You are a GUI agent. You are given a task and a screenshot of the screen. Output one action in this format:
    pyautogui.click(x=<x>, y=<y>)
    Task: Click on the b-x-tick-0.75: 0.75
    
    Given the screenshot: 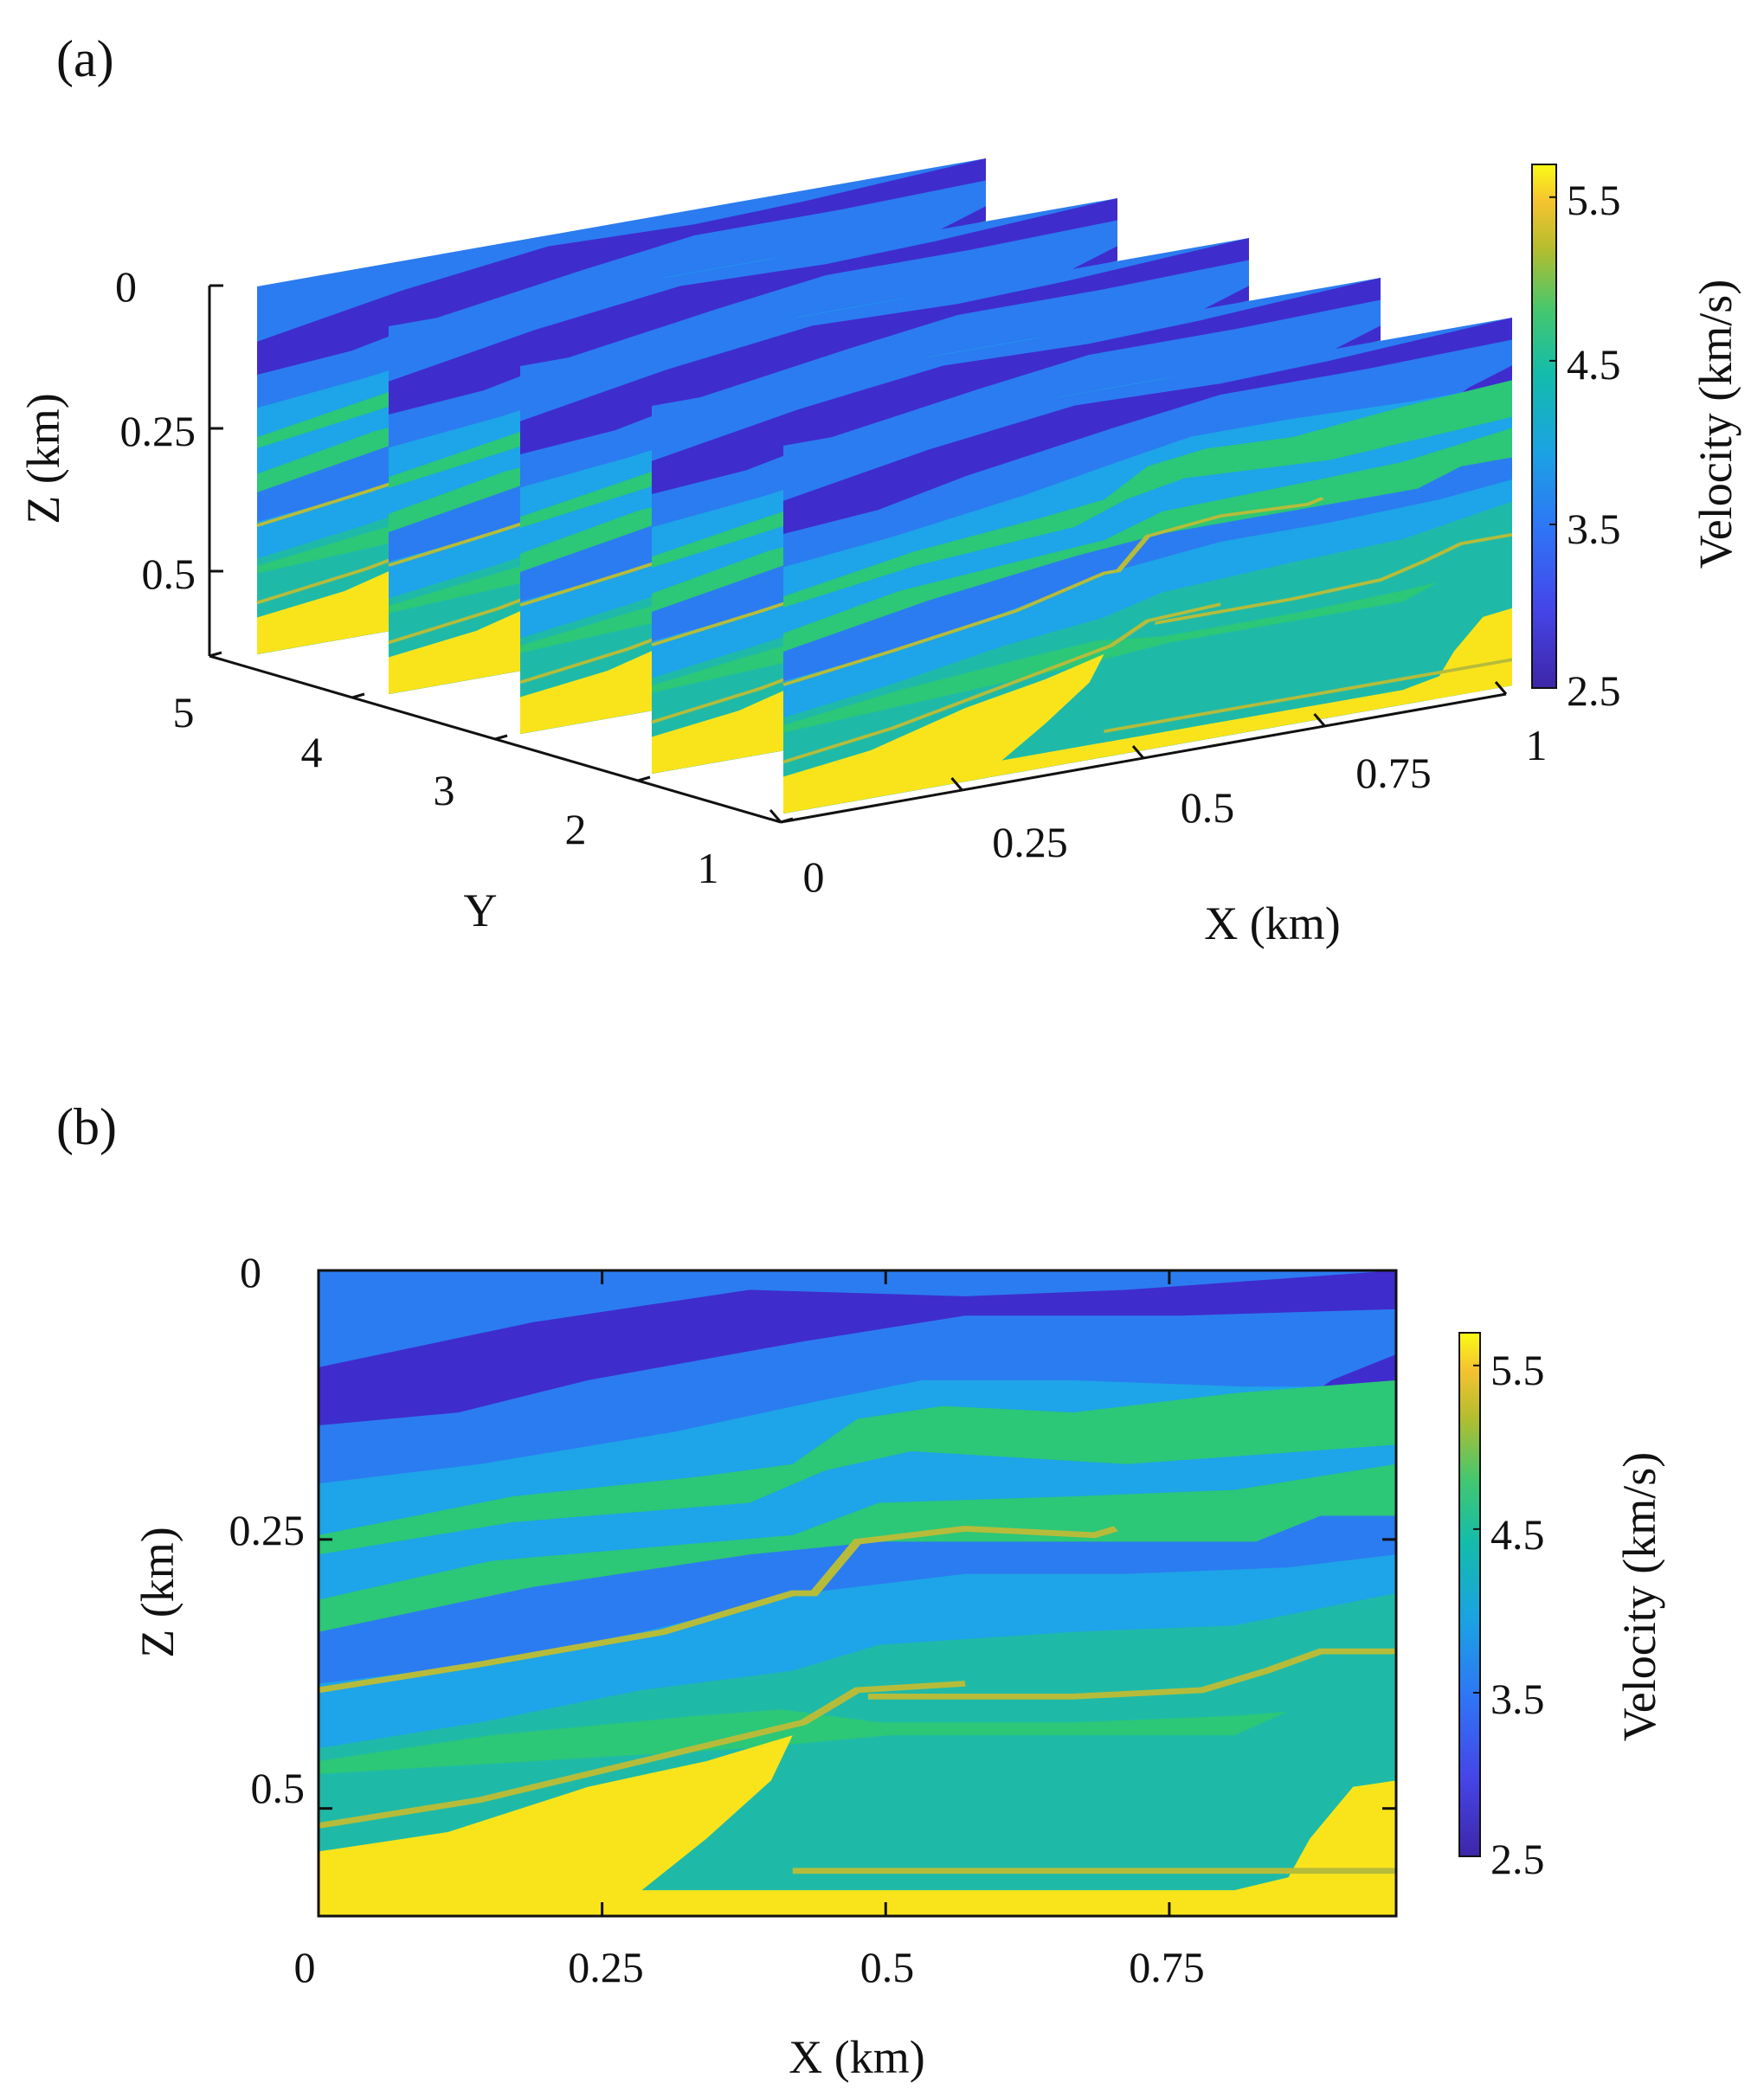 What is the action you would take?
    pyautogui.click(x=1167, y=1967)
    